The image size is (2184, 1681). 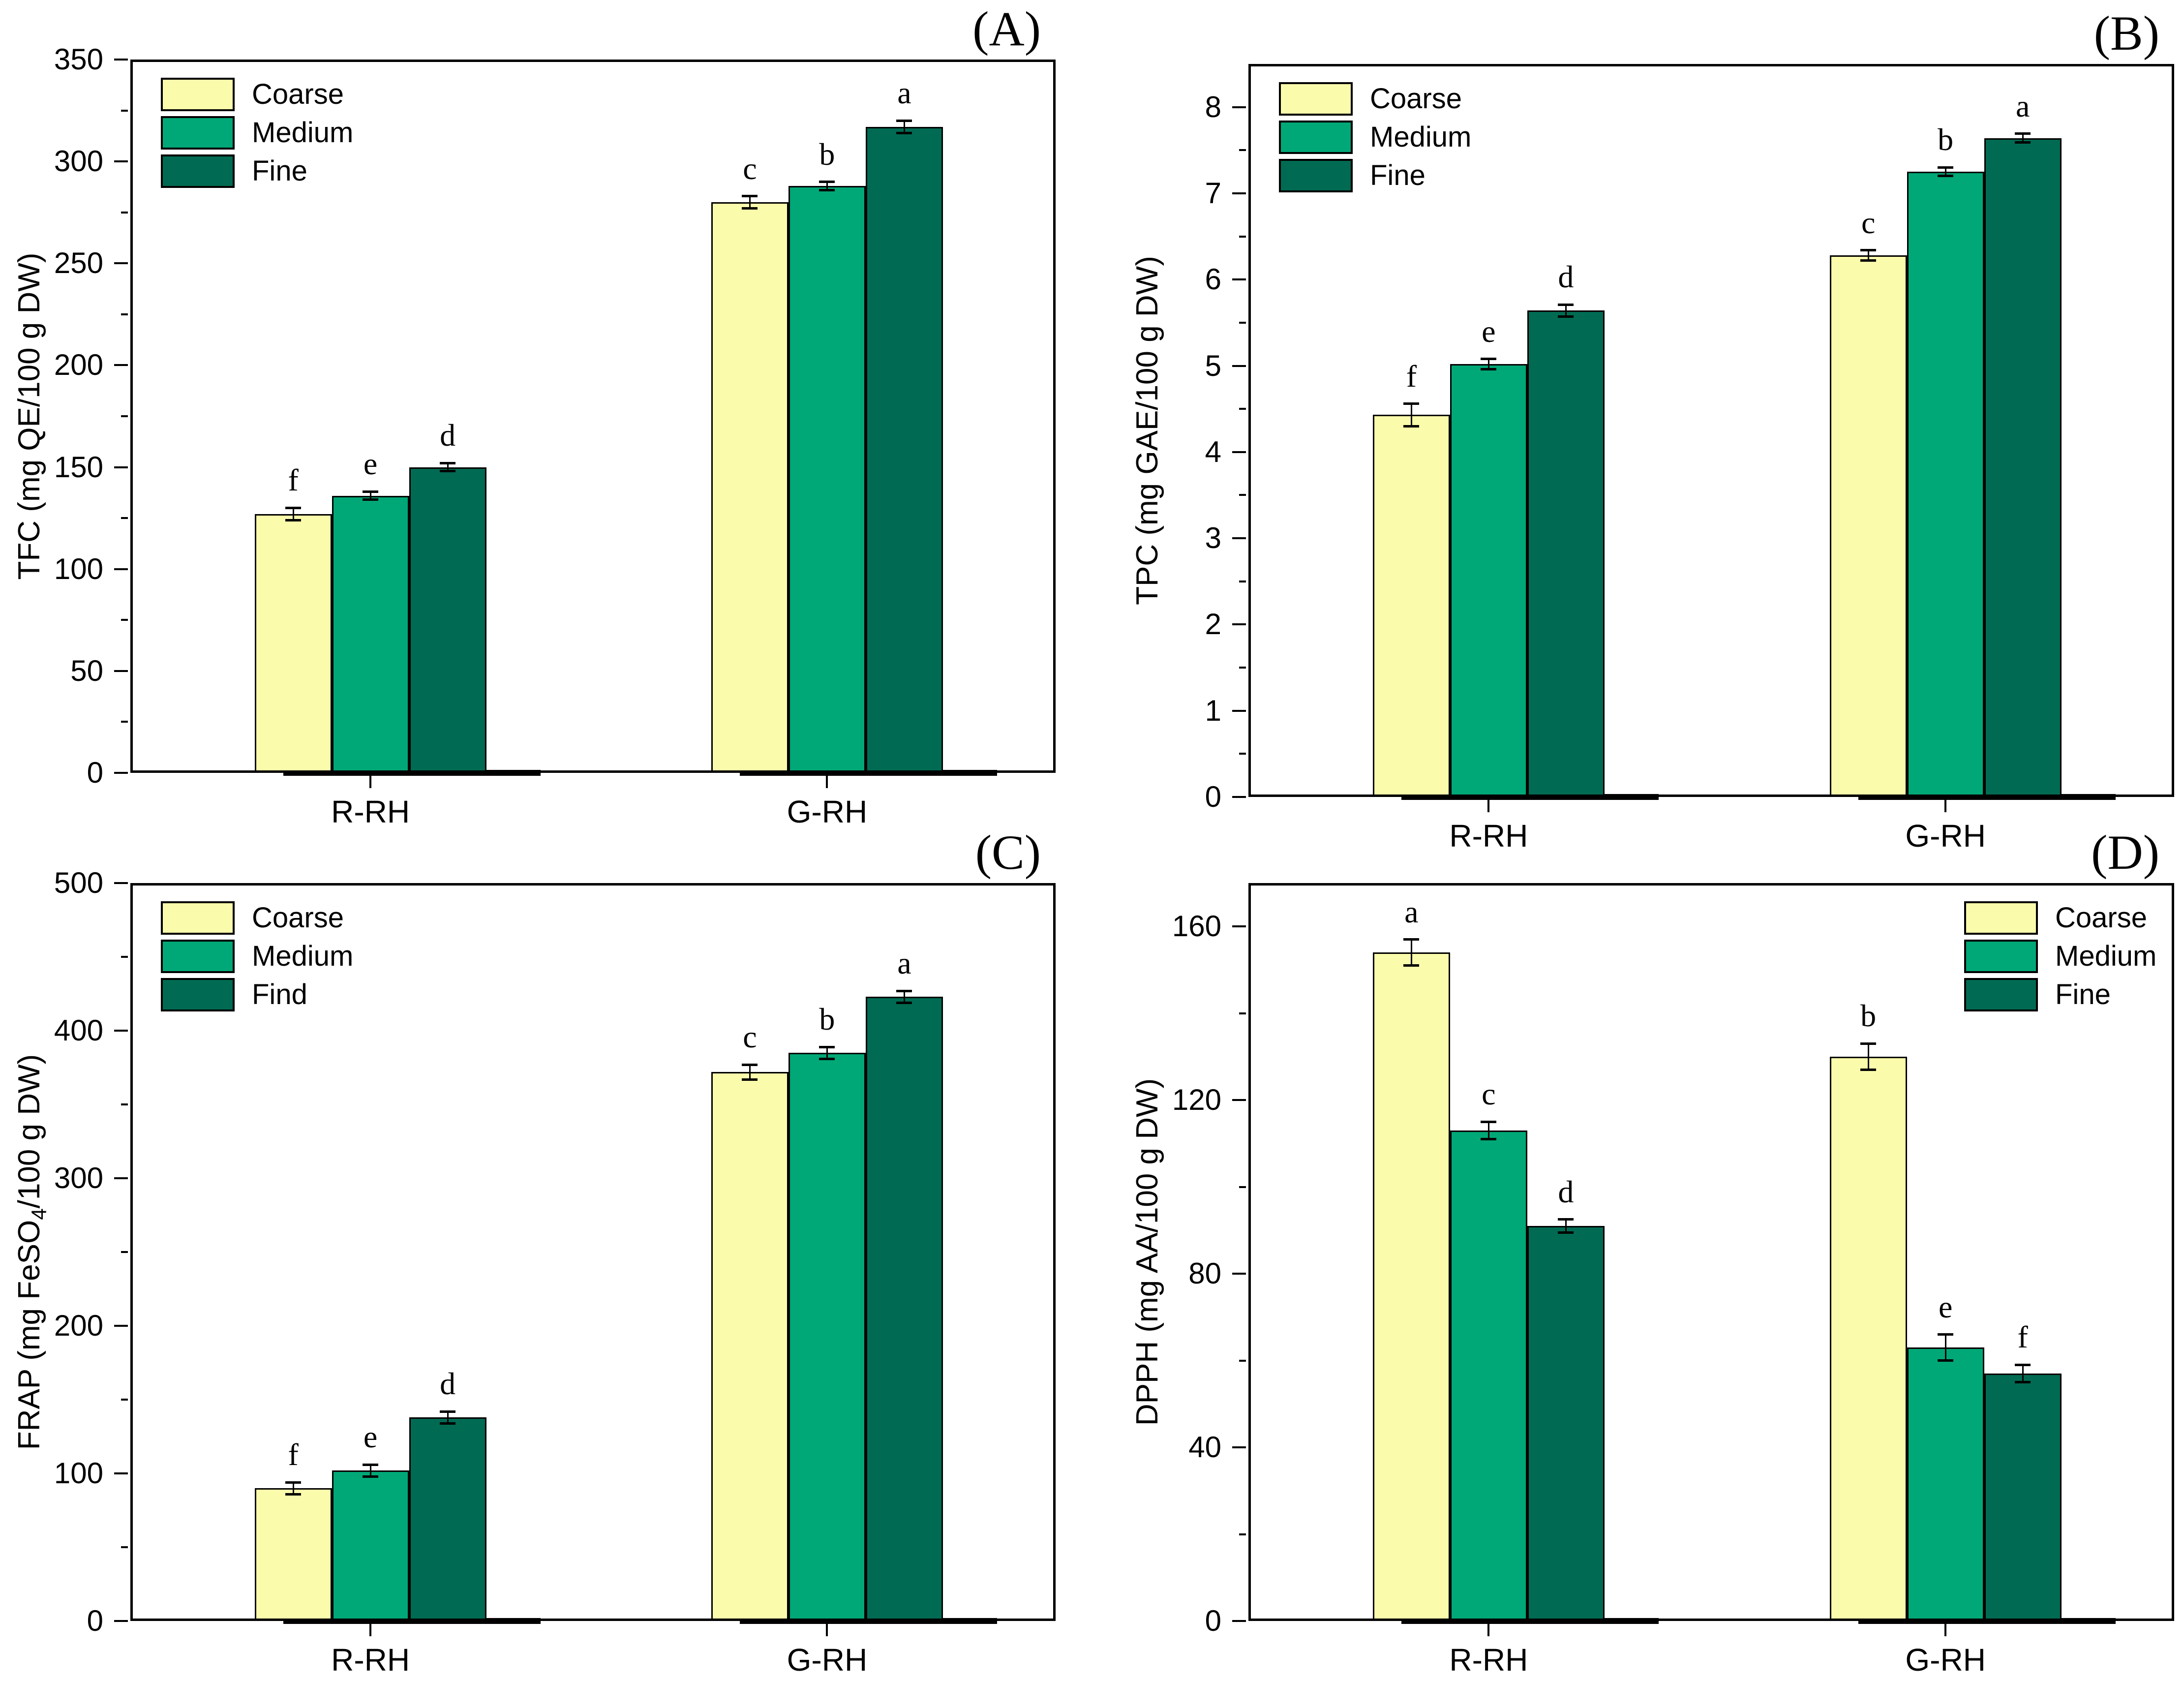 What do you see at coordinates (279, 994) in the screenshot?
I see `legend-label: Find` at bounding box center [279, 994].